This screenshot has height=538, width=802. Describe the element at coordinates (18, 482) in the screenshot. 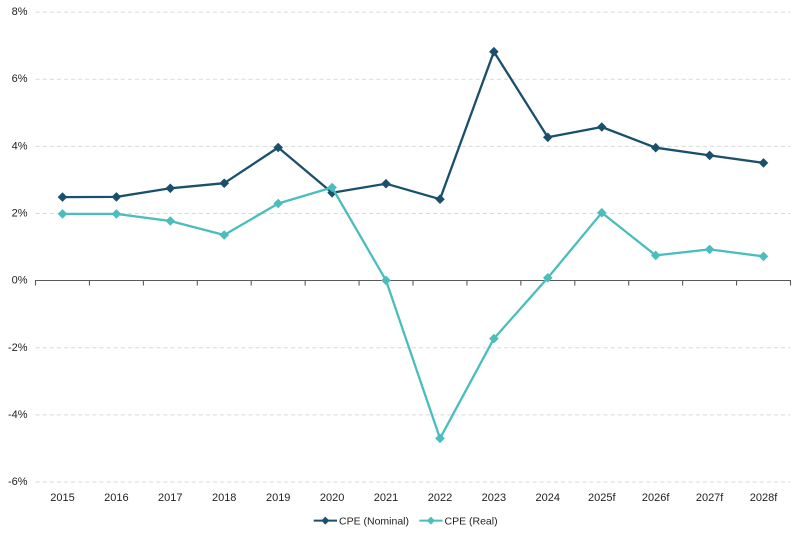

I see `svg-text: -6%` at that location.